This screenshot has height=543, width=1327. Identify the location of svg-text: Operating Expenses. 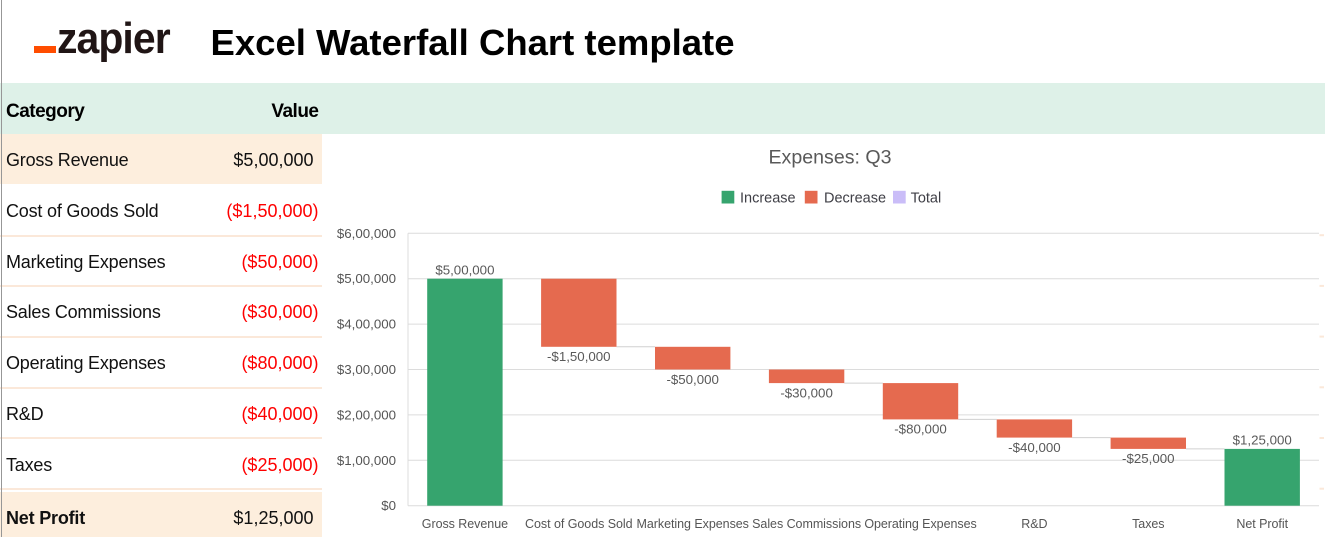
(920, 524).